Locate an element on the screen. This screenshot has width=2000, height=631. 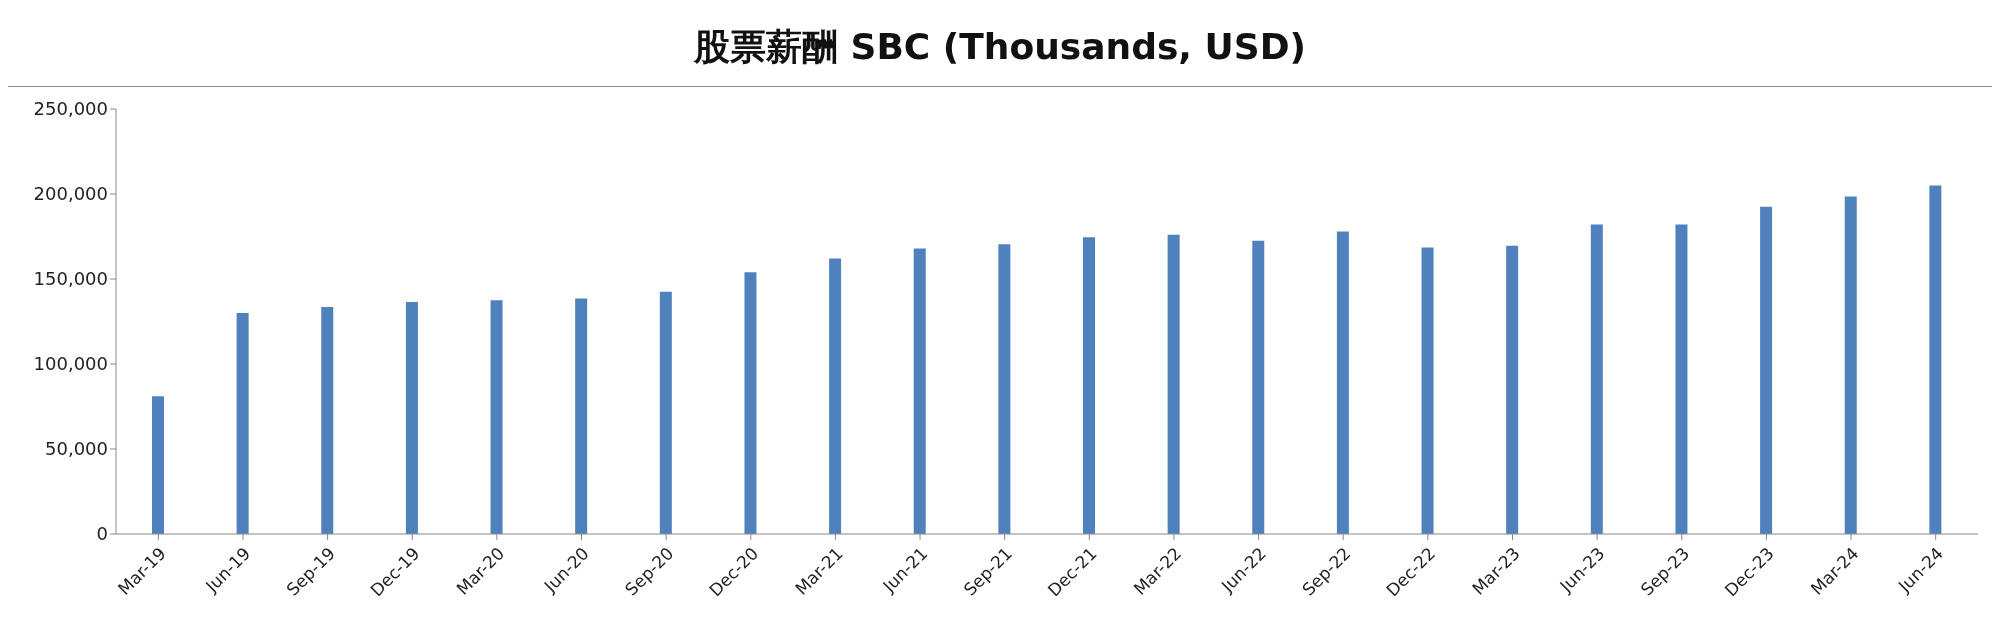
chart-title: 股票薪酬 SBC (Thousands, USD) is located at coordinates (1000, 47).